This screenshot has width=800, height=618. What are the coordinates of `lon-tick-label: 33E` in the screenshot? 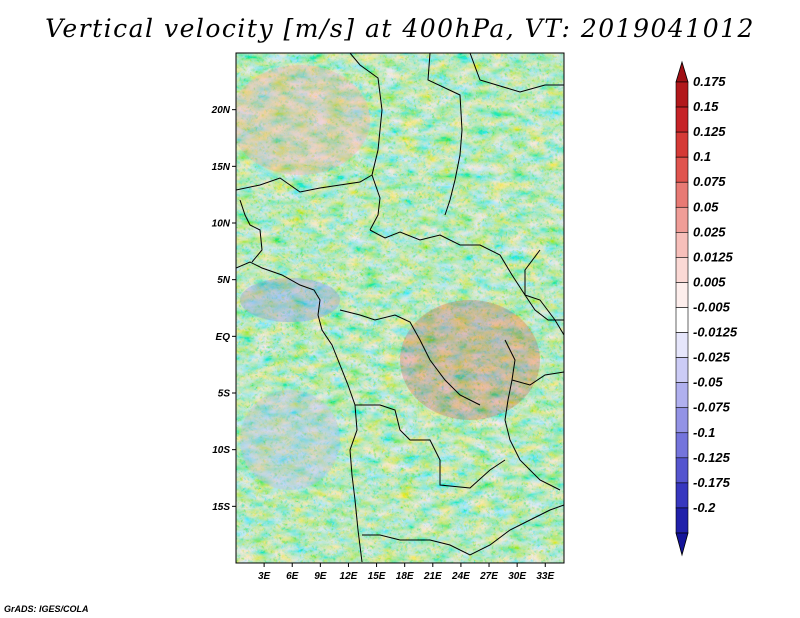 It's located at (545, 576).